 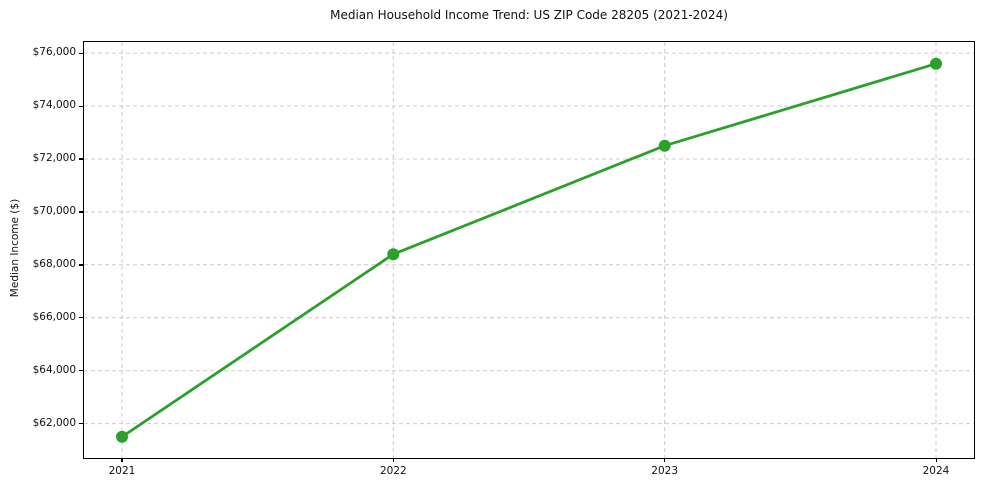 What do you see at coordinates (54, 210) in the screenshot?
I see `y-tick-label: $70,000` at bounding box center [54, 210].